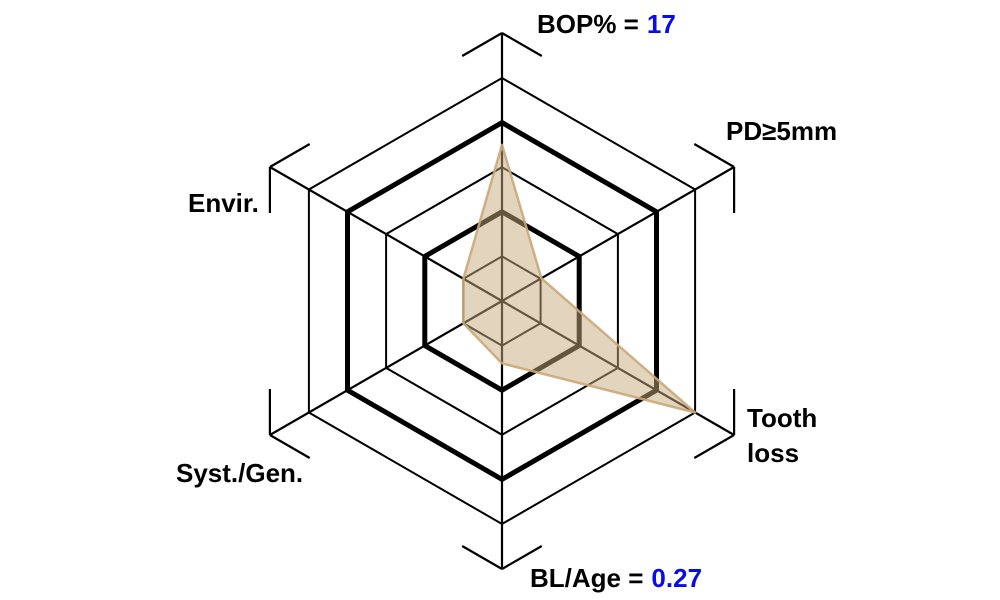 The image size is (1000, 600). What do you see at coordinates (782, 418) in the screenshot?
I see `axis-label-tooth-line1: Tooth` at bounding box center [782, 418].